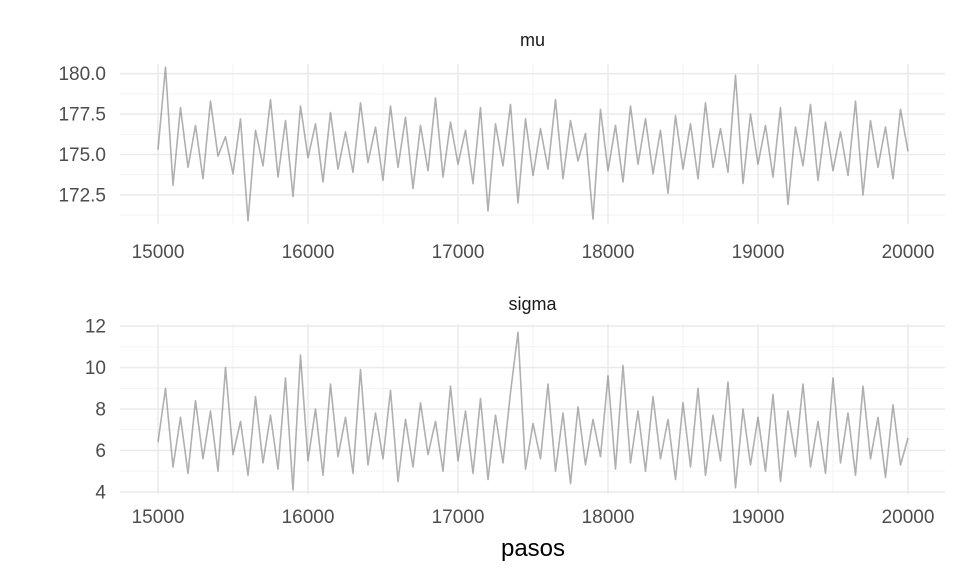  Describe the element at coordinates (82, 195) in the screenshot. I see `panel-mu-y-tick-label: 172.5` at that location.